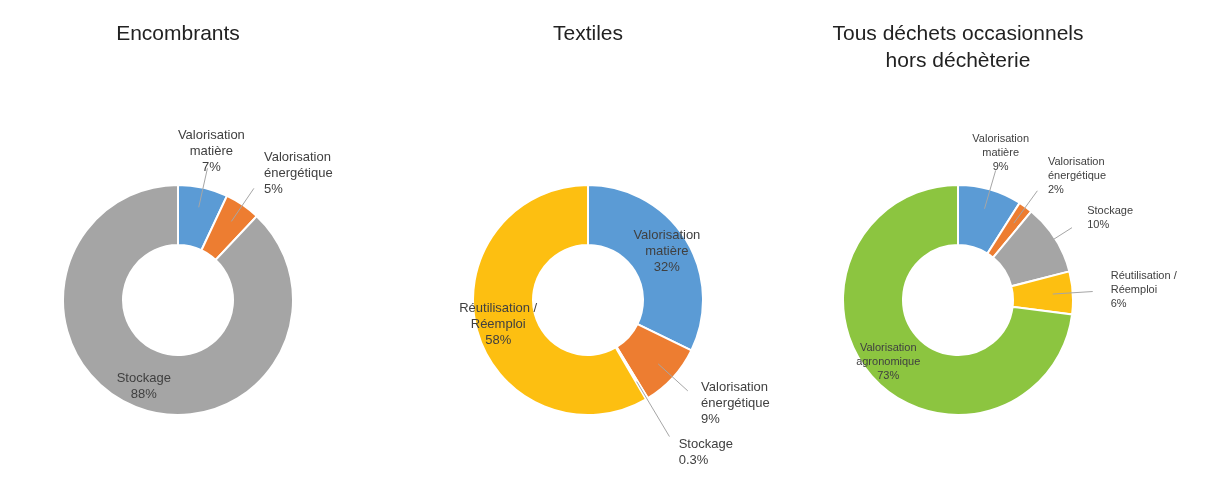 The width and height of the screenshot is (1213, 492). Describe the element at coordinates (274, 189) in the screenshot. I see `data-label: 5%` at that location.